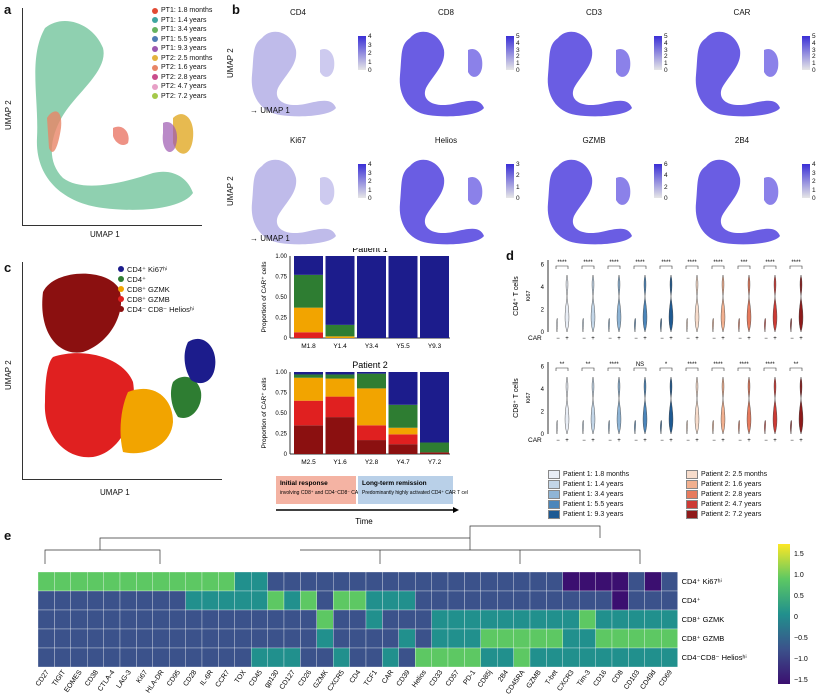  Describe the element at coordinates (297, 12) in the screenshot. I see `umap-title: CD4` at that location.